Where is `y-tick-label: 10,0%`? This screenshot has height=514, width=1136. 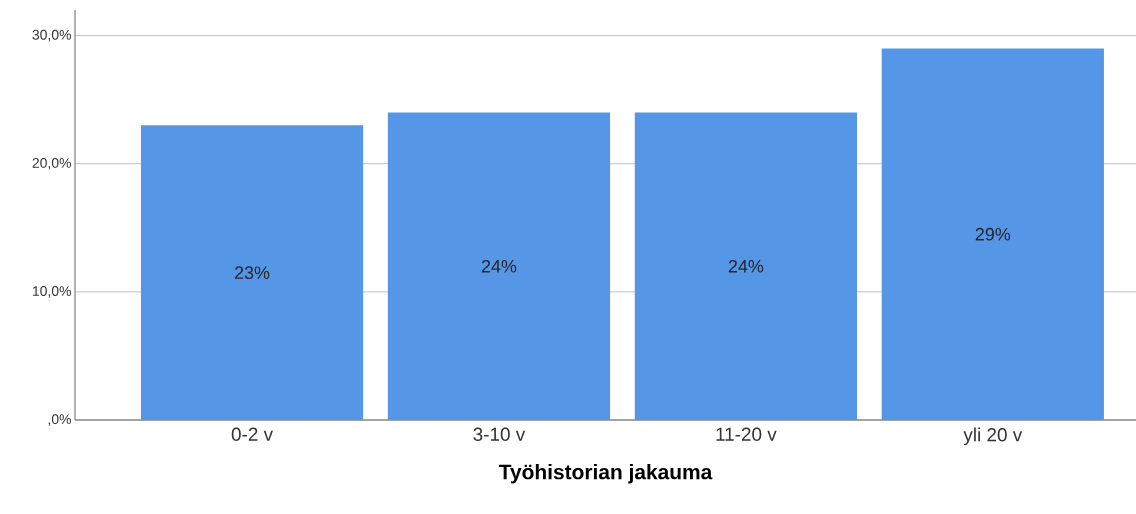
y-tick-label: 10,0% is located at coordinates (51, 292).